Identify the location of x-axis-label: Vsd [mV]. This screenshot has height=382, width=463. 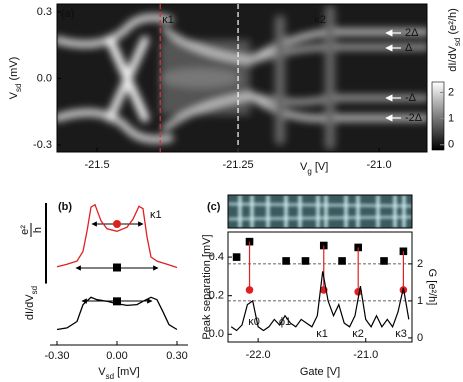
(118, 373).